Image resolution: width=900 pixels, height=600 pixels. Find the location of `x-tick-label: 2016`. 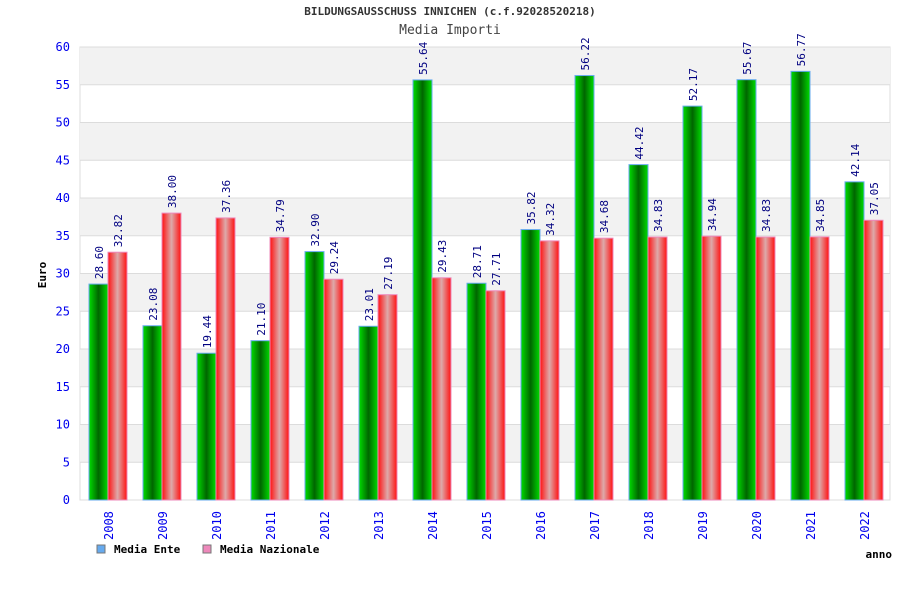

x-tick-label: 2016 is located at coordinates (541, 525).